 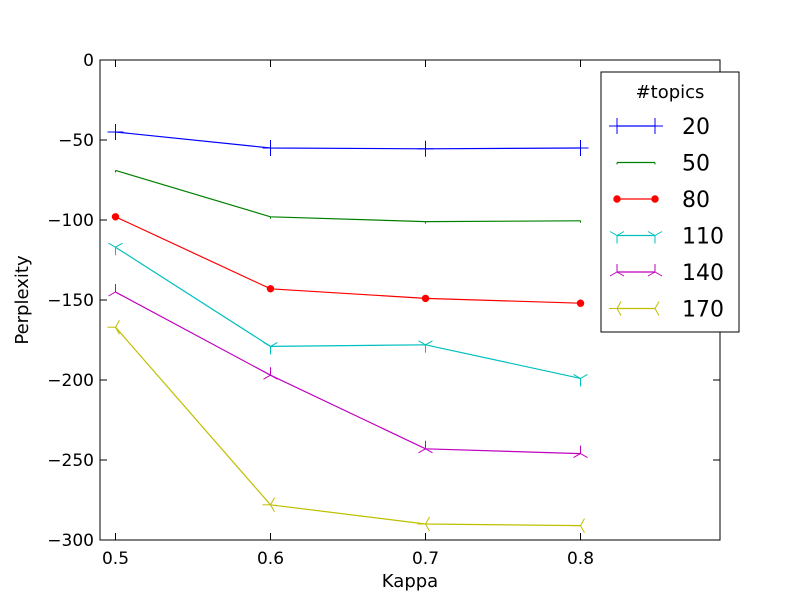 I want to click on legend-entry-20: 20, so click(x=659, y=127).